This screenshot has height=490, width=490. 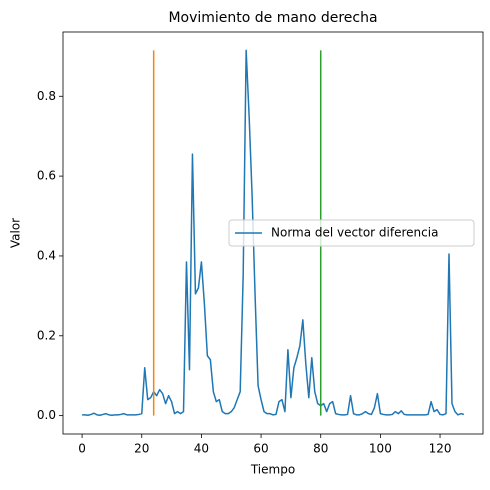 What do you see at coordinates (201, 449) in the screenshot?
I see `x-tick-label: 40` at bounding box center [201, 449].